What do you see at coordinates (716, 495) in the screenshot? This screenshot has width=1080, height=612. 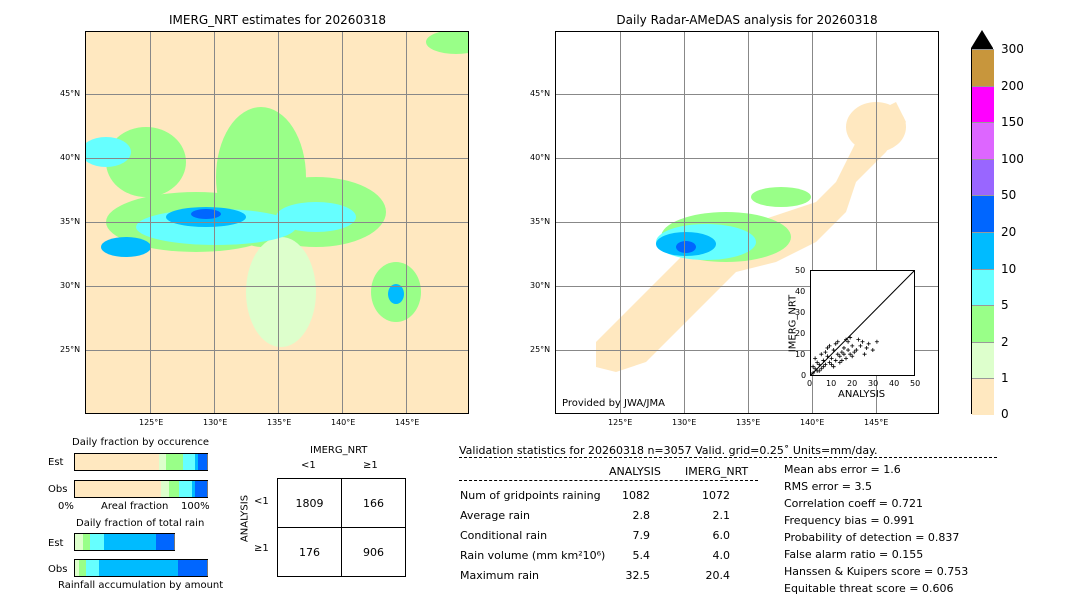 I see `stat-imerg: 1072` at bounding box center [716, 495].